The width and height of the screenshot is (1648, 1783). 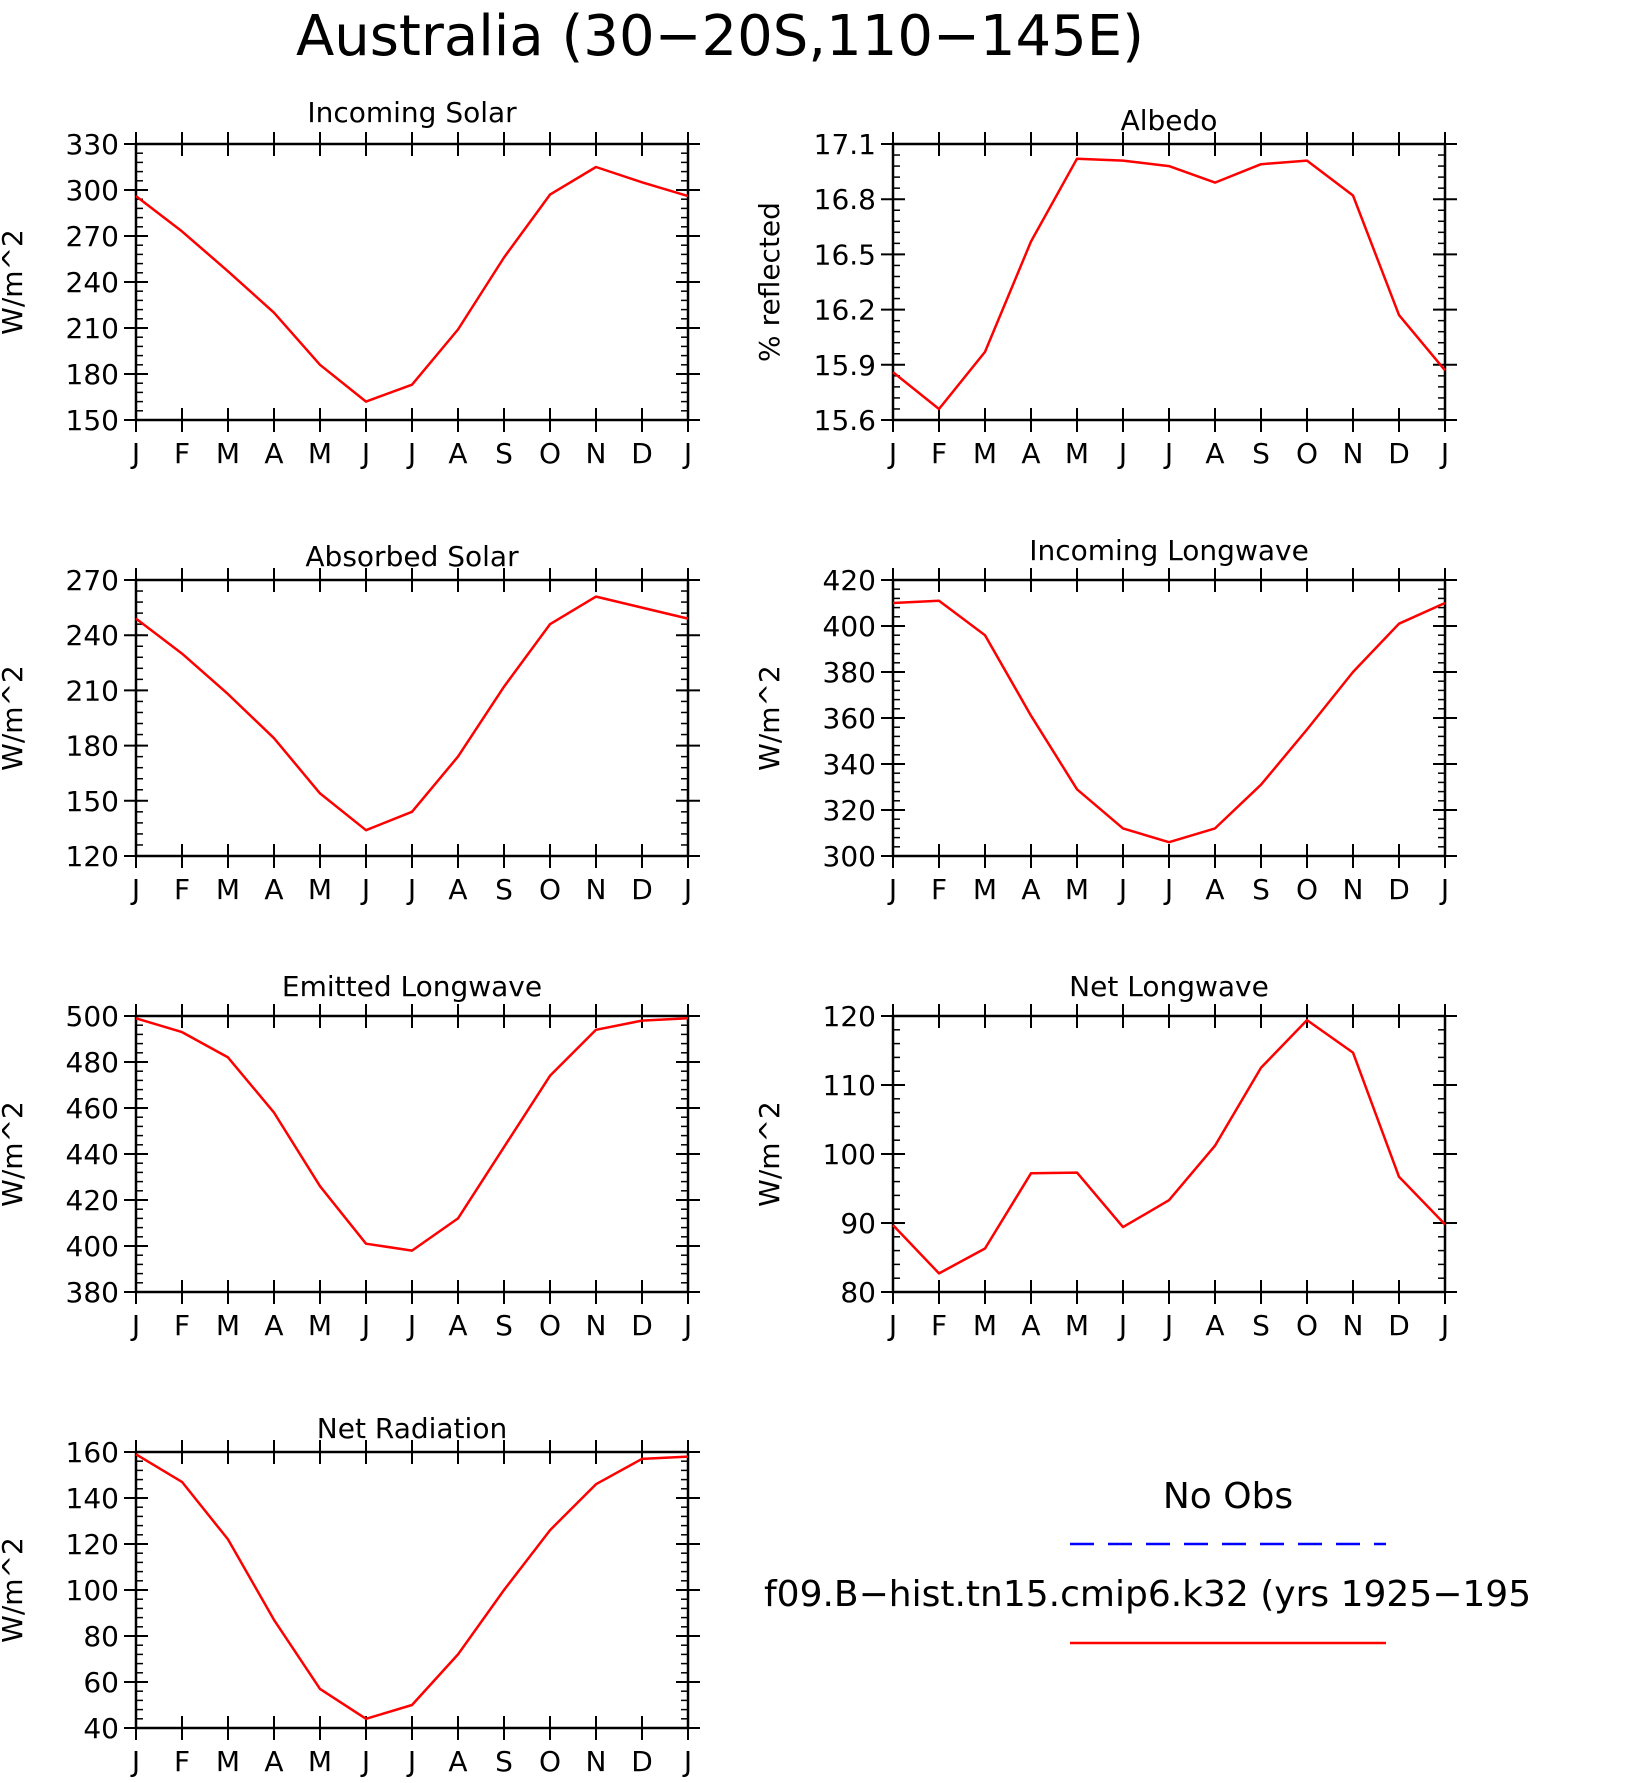 I want to click on y-tick-label: 80, so click(x=858, y=1292).